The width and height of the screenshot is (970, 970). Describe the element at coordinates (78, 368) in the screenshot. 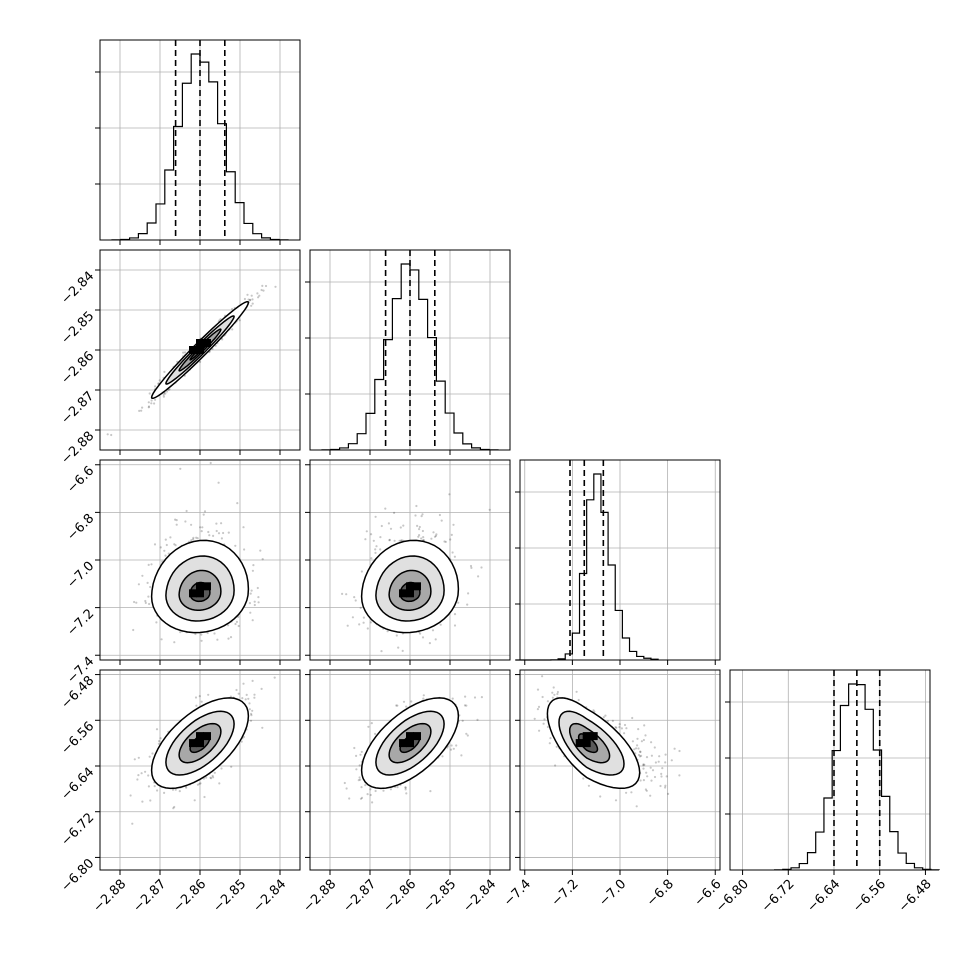

I see `y-tick-label: −2.86` at that location.